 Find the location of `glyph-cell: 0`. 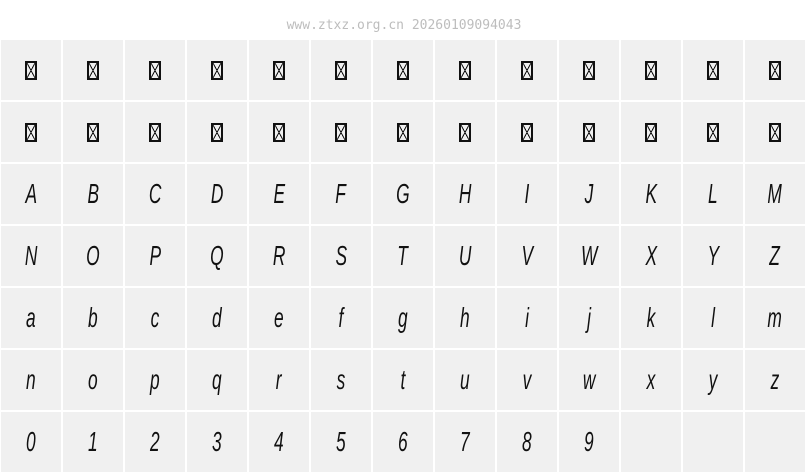

glyph-cell: 0 is located at coordinates (31, 442).